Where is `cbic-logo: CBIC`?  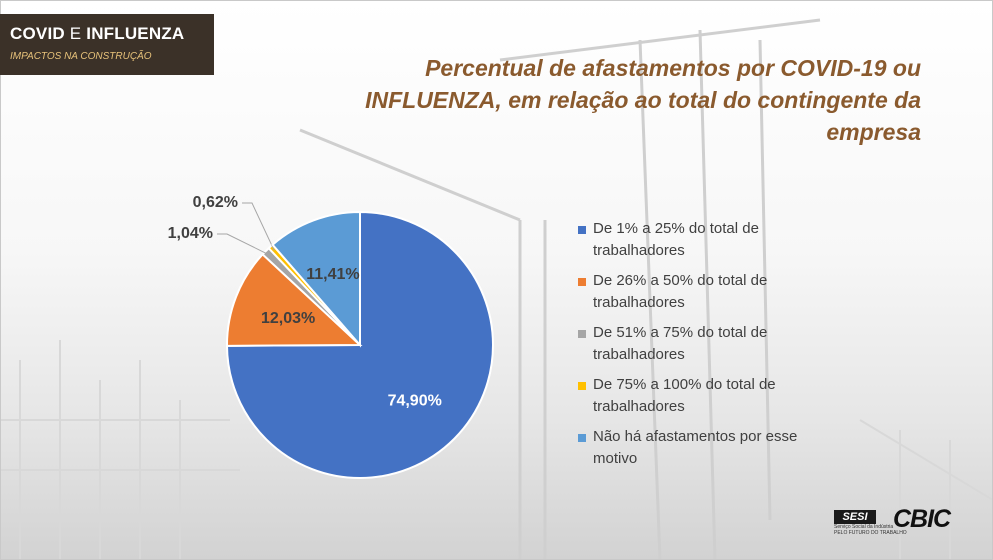
cbic-logo: CBIC is located at coordinates (922, 519).